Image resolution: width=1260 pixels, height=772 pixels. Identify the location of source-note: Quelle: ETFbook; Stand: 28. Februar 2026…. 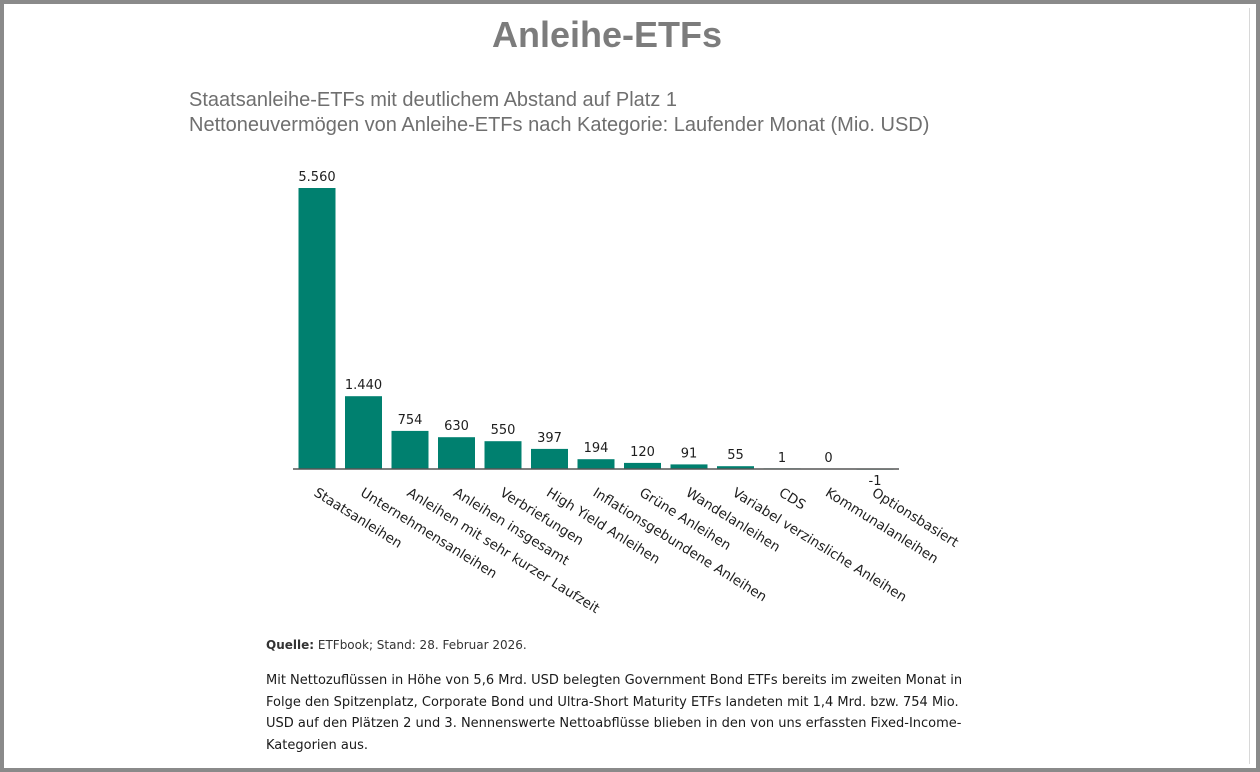
(396, 645).